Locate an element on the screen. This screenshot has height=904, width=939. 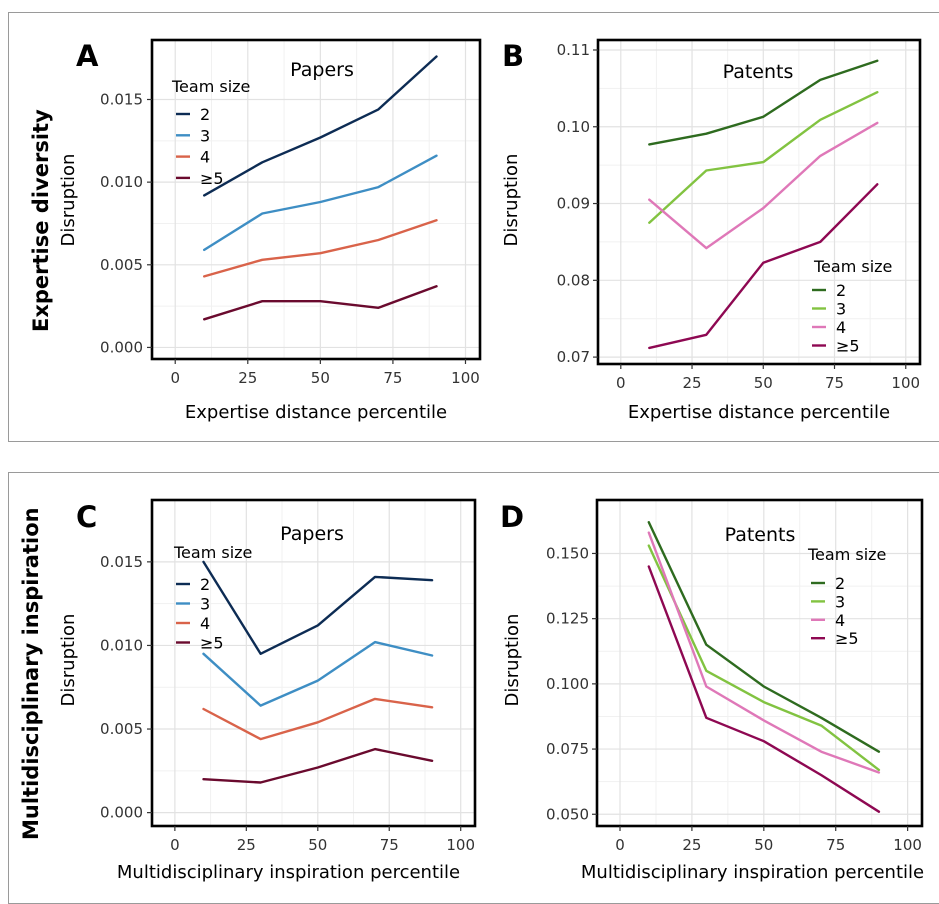
panel-c-x-axis-label: Multidisciplinary inspiration percentile is located at coordinates (288, 872).